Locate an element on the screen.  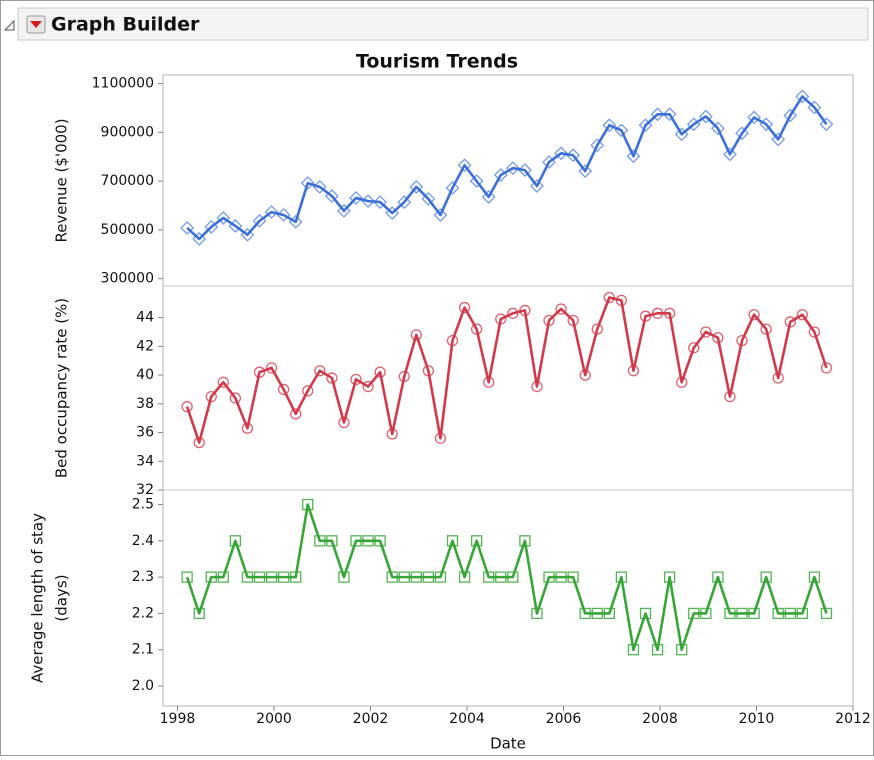
series-line is located at coordinates (506, 577).